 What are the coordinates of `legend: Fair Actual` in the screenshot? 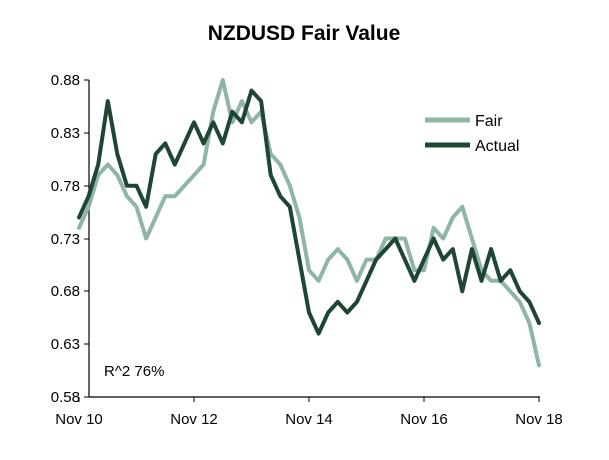 It's located at (472, 134).